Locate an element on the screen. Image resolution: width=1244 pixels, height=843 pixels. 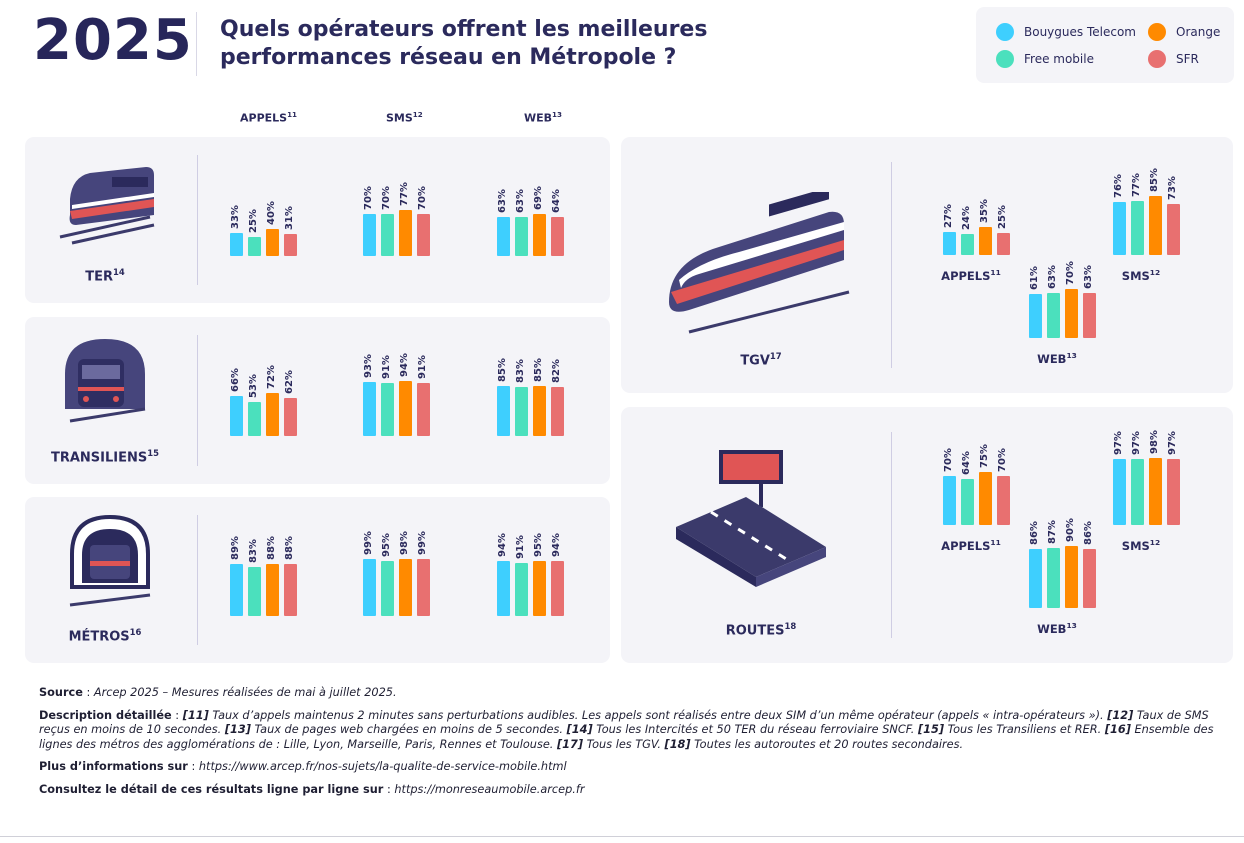
value-label-web: 90% is located at coordinates (1070, 530).